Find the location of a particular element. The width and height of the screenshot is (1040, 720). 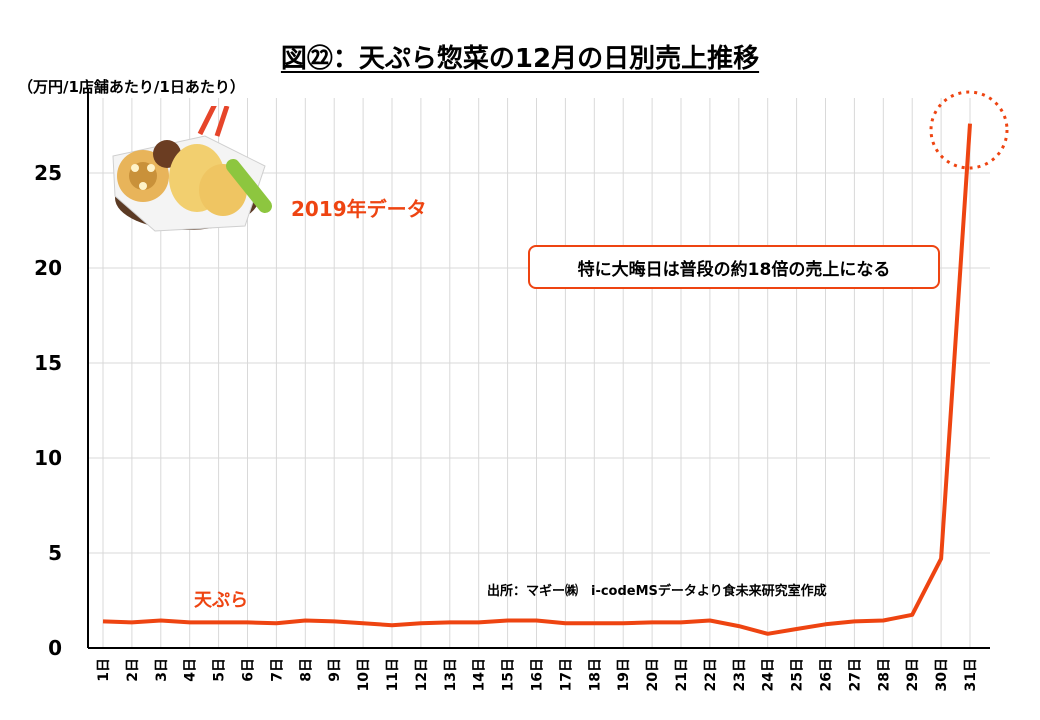

callout-box: 特に大晦日は普段の約18倍の売上になる is located at coordinates (734, 267).